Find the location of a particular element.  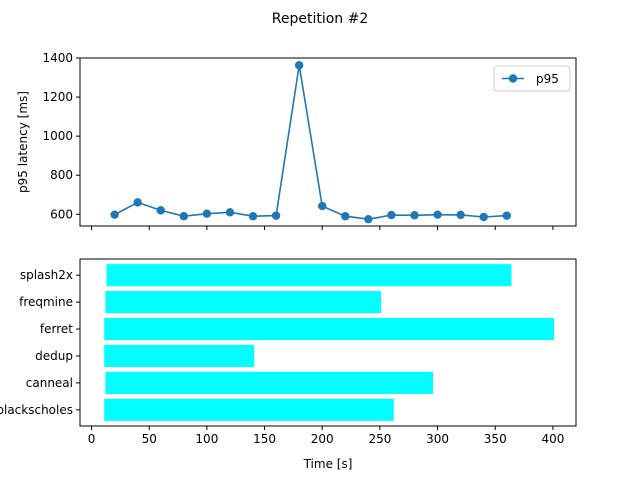

bar-canneal is located at coordinates (269, 382).